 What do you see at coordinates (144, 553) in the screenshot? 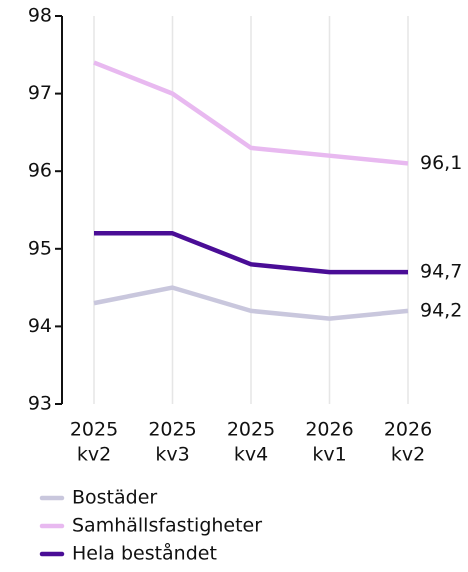
I see `legend-label: Hela beståndet` at bounding box center [144, 553].